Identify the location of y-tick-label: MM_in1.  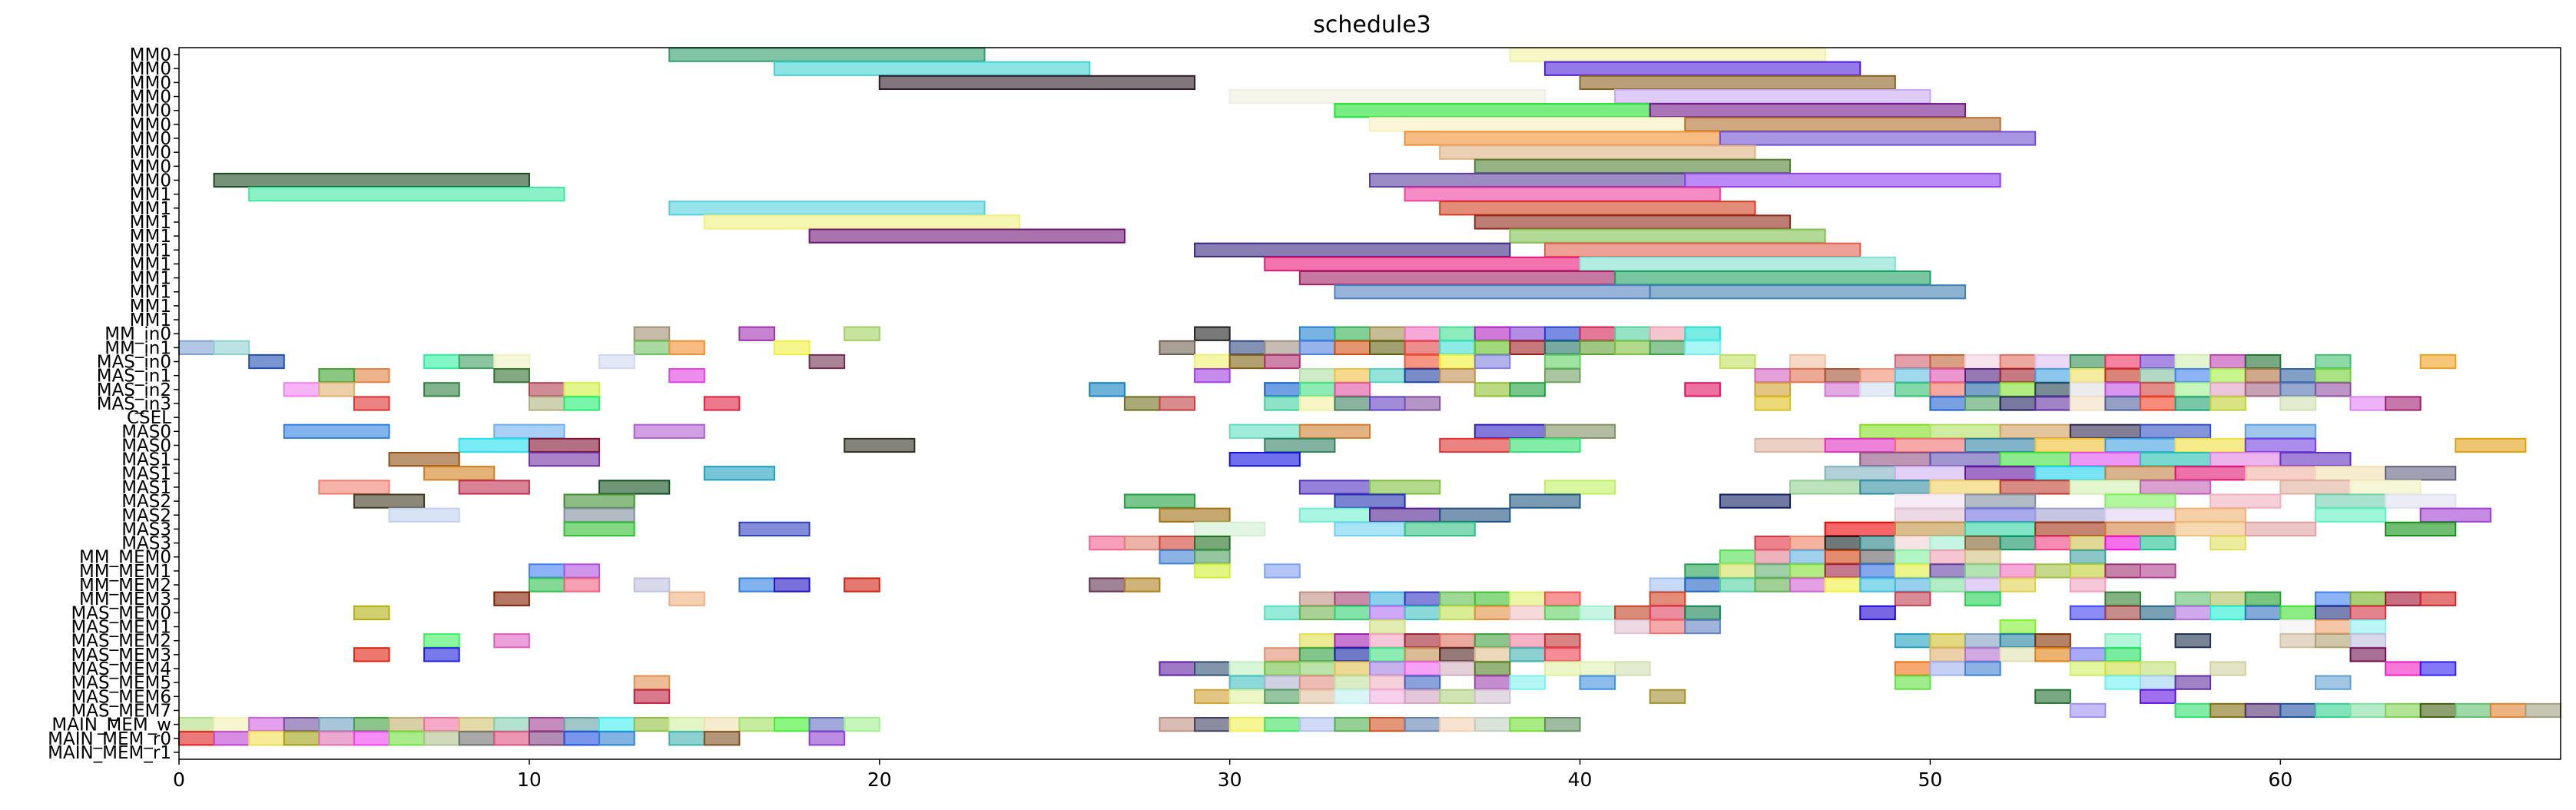
(137, 348).